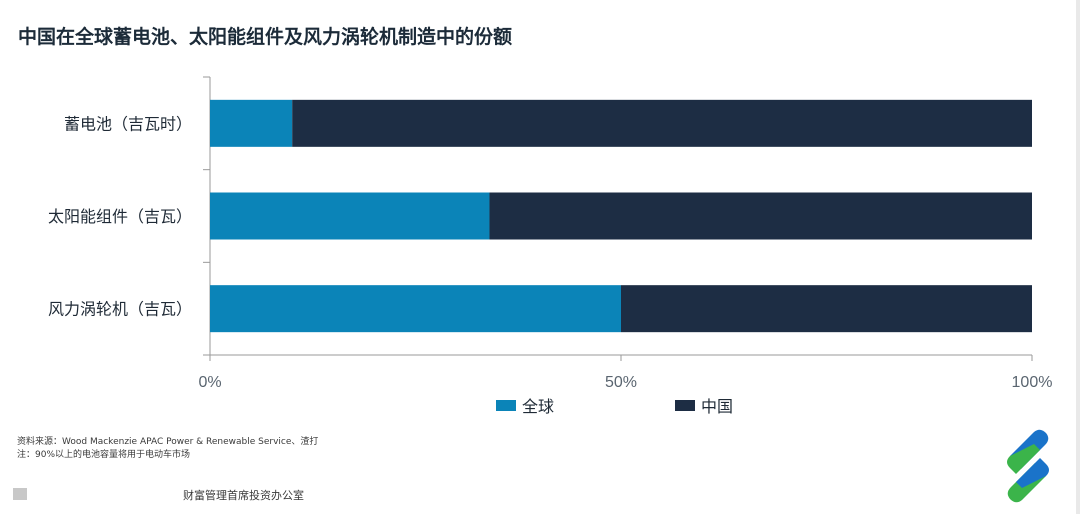 The width and height of the screenshot is (1080, 514). Describe the element at coordinates (120, 309) in the screenshot. I see `category-label: 风力涡轮机（吉瓦）` at that location.